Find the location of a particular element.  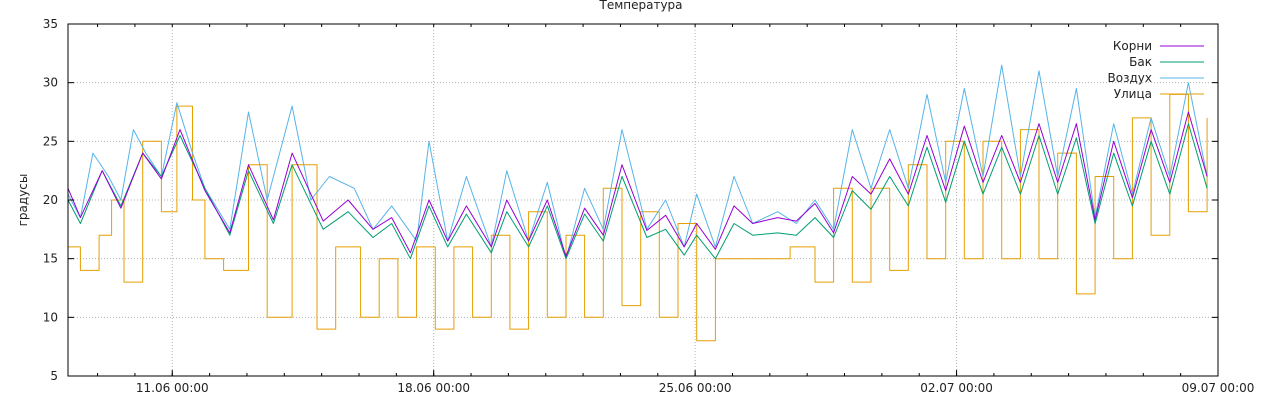

legend-label: Улица is located at coordinates (1133, 94).